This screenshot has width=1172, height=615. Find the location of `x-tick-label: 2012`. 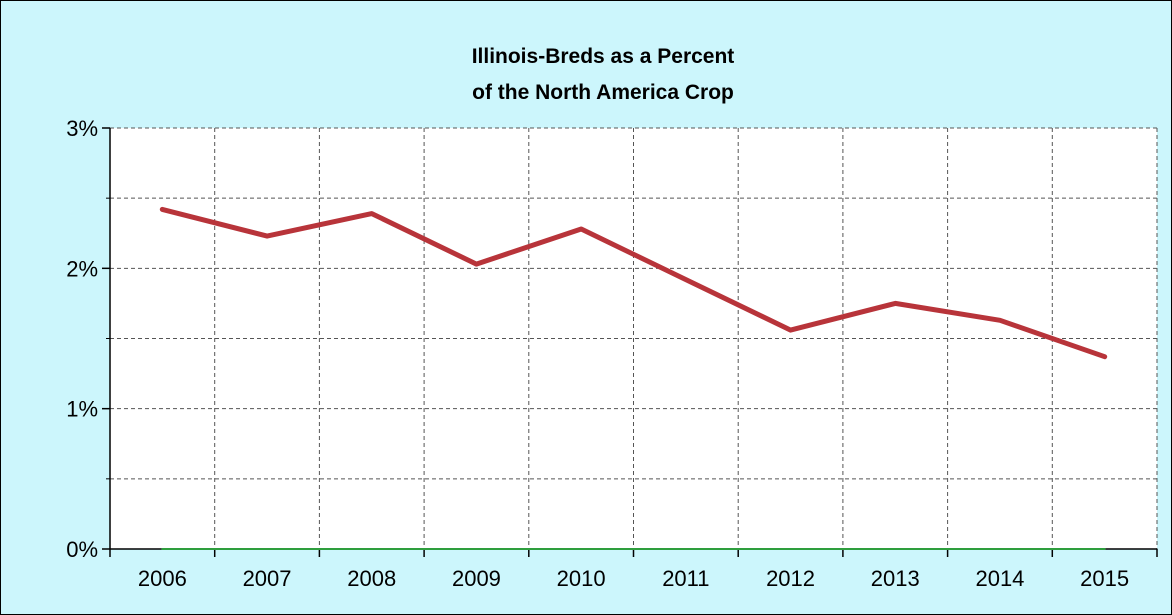

x-tick-label: 2012 is located at coordinates (790, 578).